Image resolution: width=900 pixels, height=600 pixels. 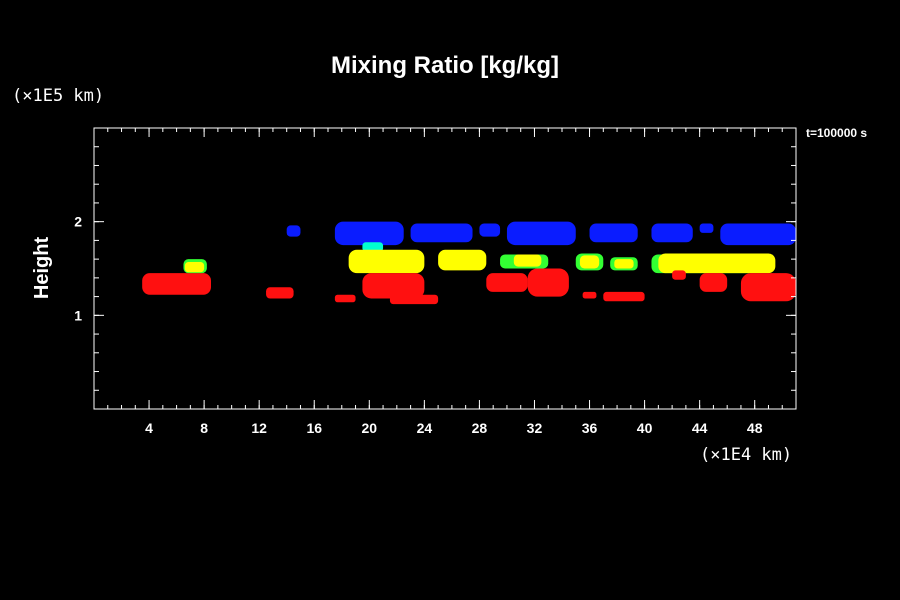 I want to click on x-tick-label: 32, so click(x=535, y=428).